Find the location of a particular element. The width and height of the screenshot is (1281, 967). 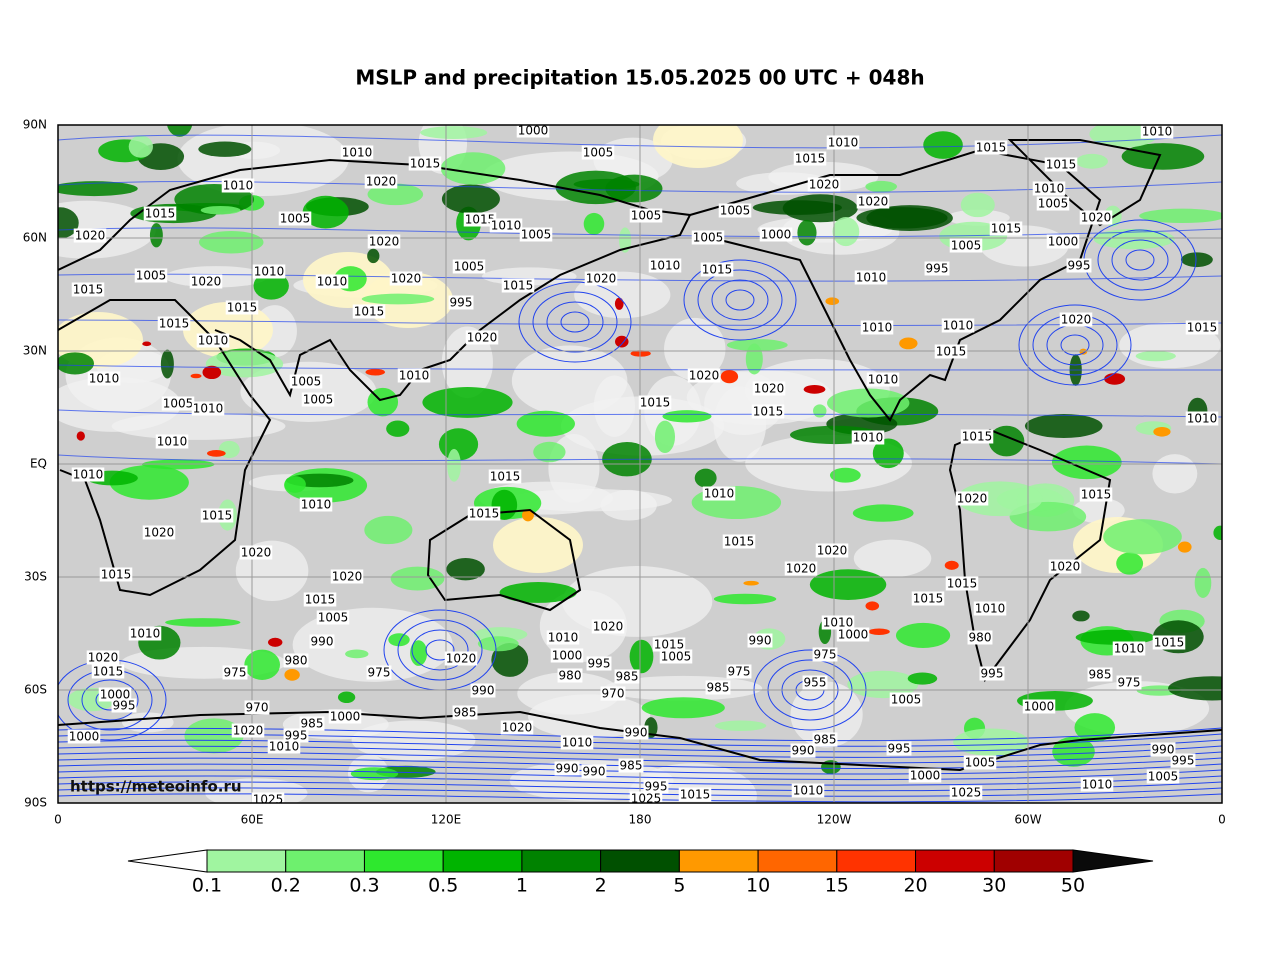

isobar-label: 1025 is located at coordinates (268, 800).